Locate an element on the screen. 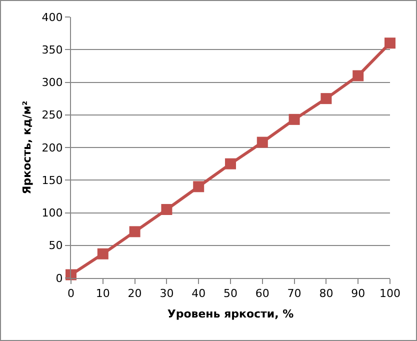 Image resolution: width=417 pixels, height=341 pixels. x-tick-label: 60 is located at coordinates (262, 293).